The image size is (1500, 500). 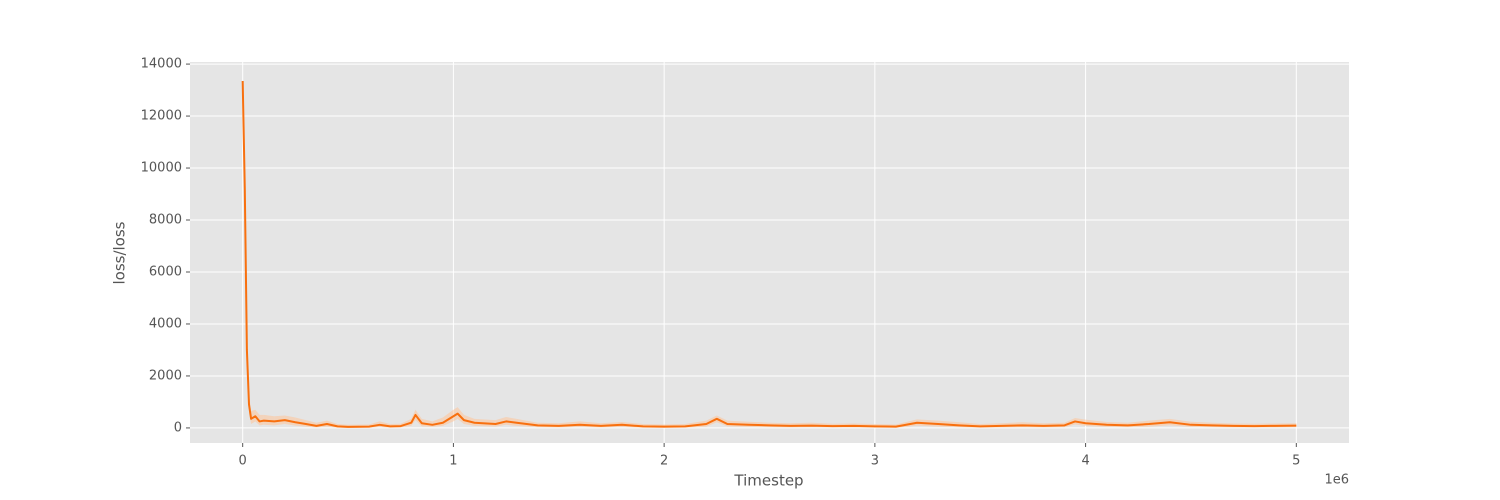 I want to click on x-offset-label: 1e6, so click(x=1336, y=480).